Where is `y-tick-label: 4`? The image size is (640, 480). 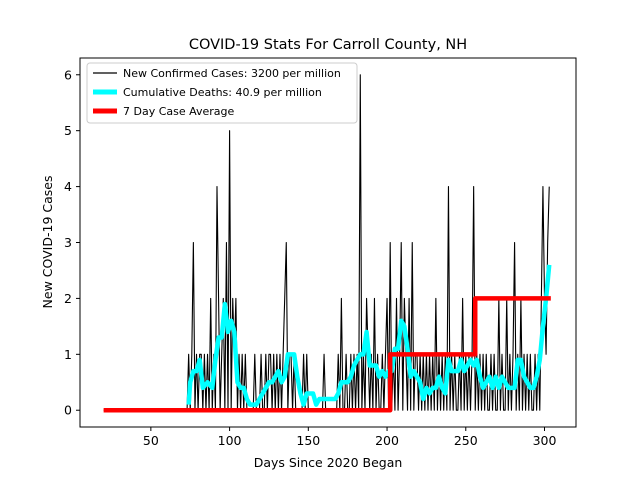
y-tick-label: 4 is located at coordinates (68, 186).